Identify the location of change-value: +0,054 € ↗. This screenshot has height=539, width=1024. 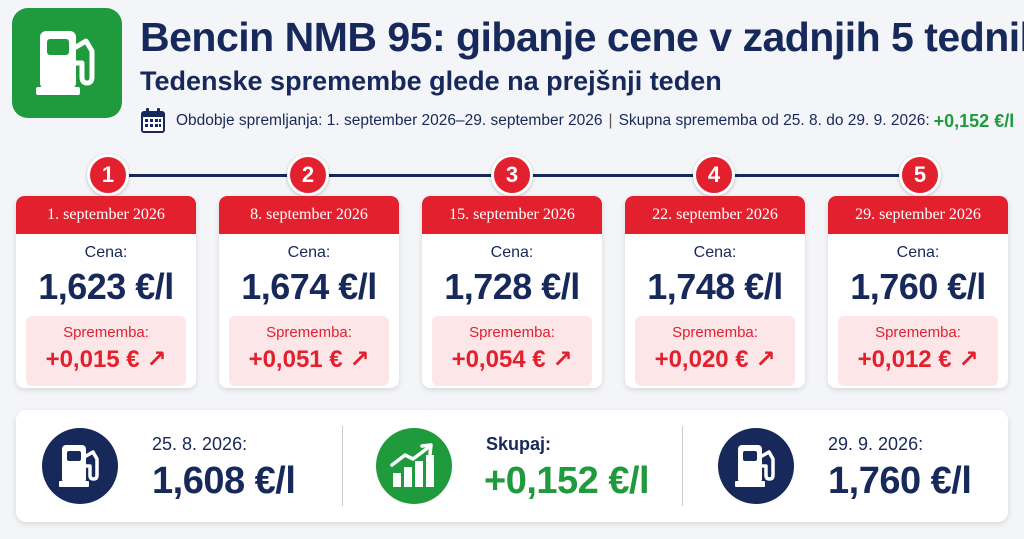
(512, 359).